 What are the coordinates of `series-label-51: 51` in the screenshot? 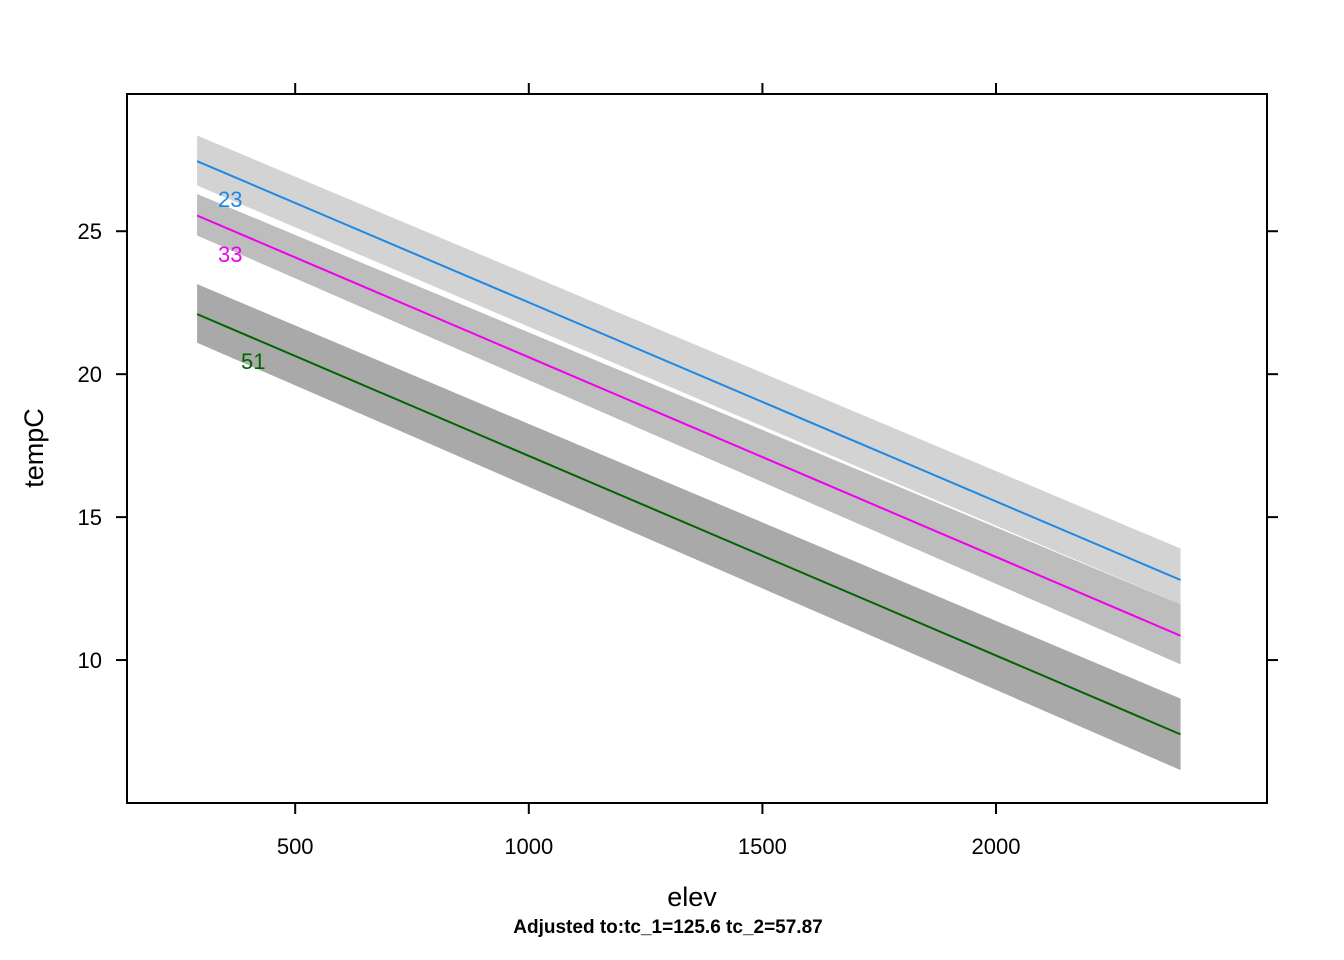 It's located at (253, 361).